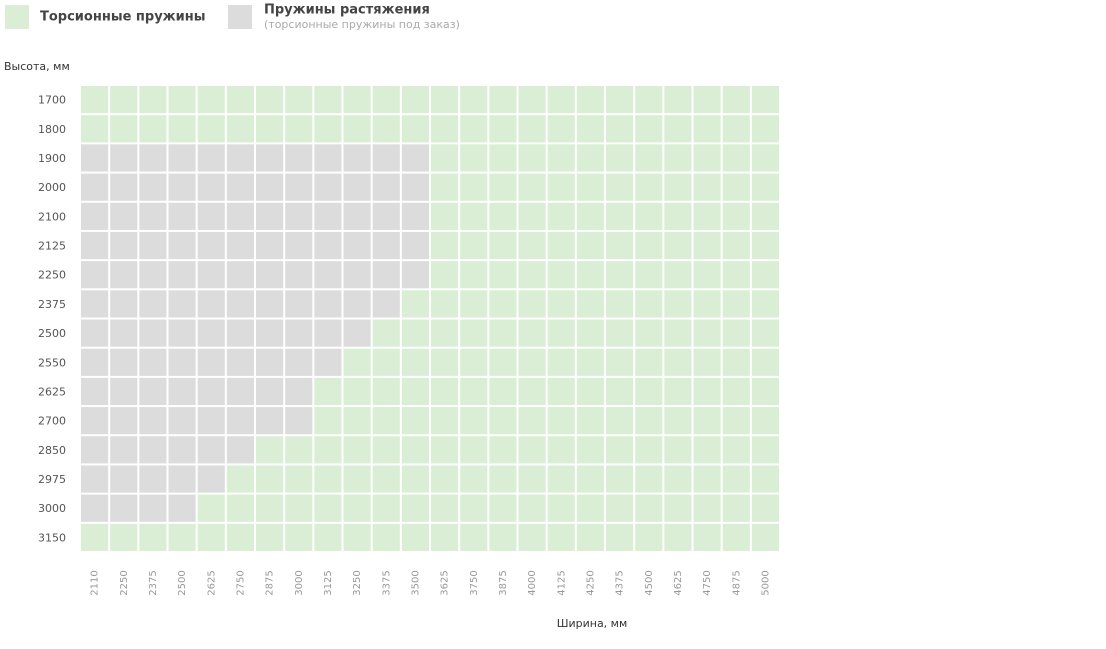  What do you see at coordinates (52, 187) in the screenshot?
I see `y-tick-label: 2000` at bounding box center [52, 187].